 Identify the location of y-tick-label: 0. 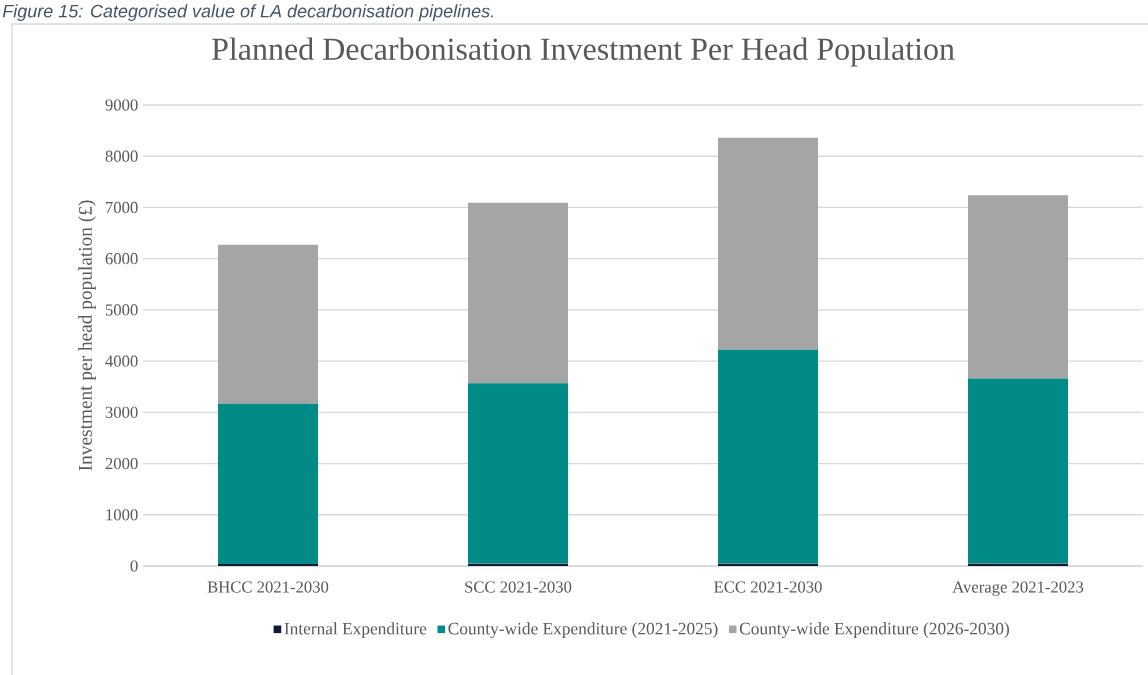
(134, 566).